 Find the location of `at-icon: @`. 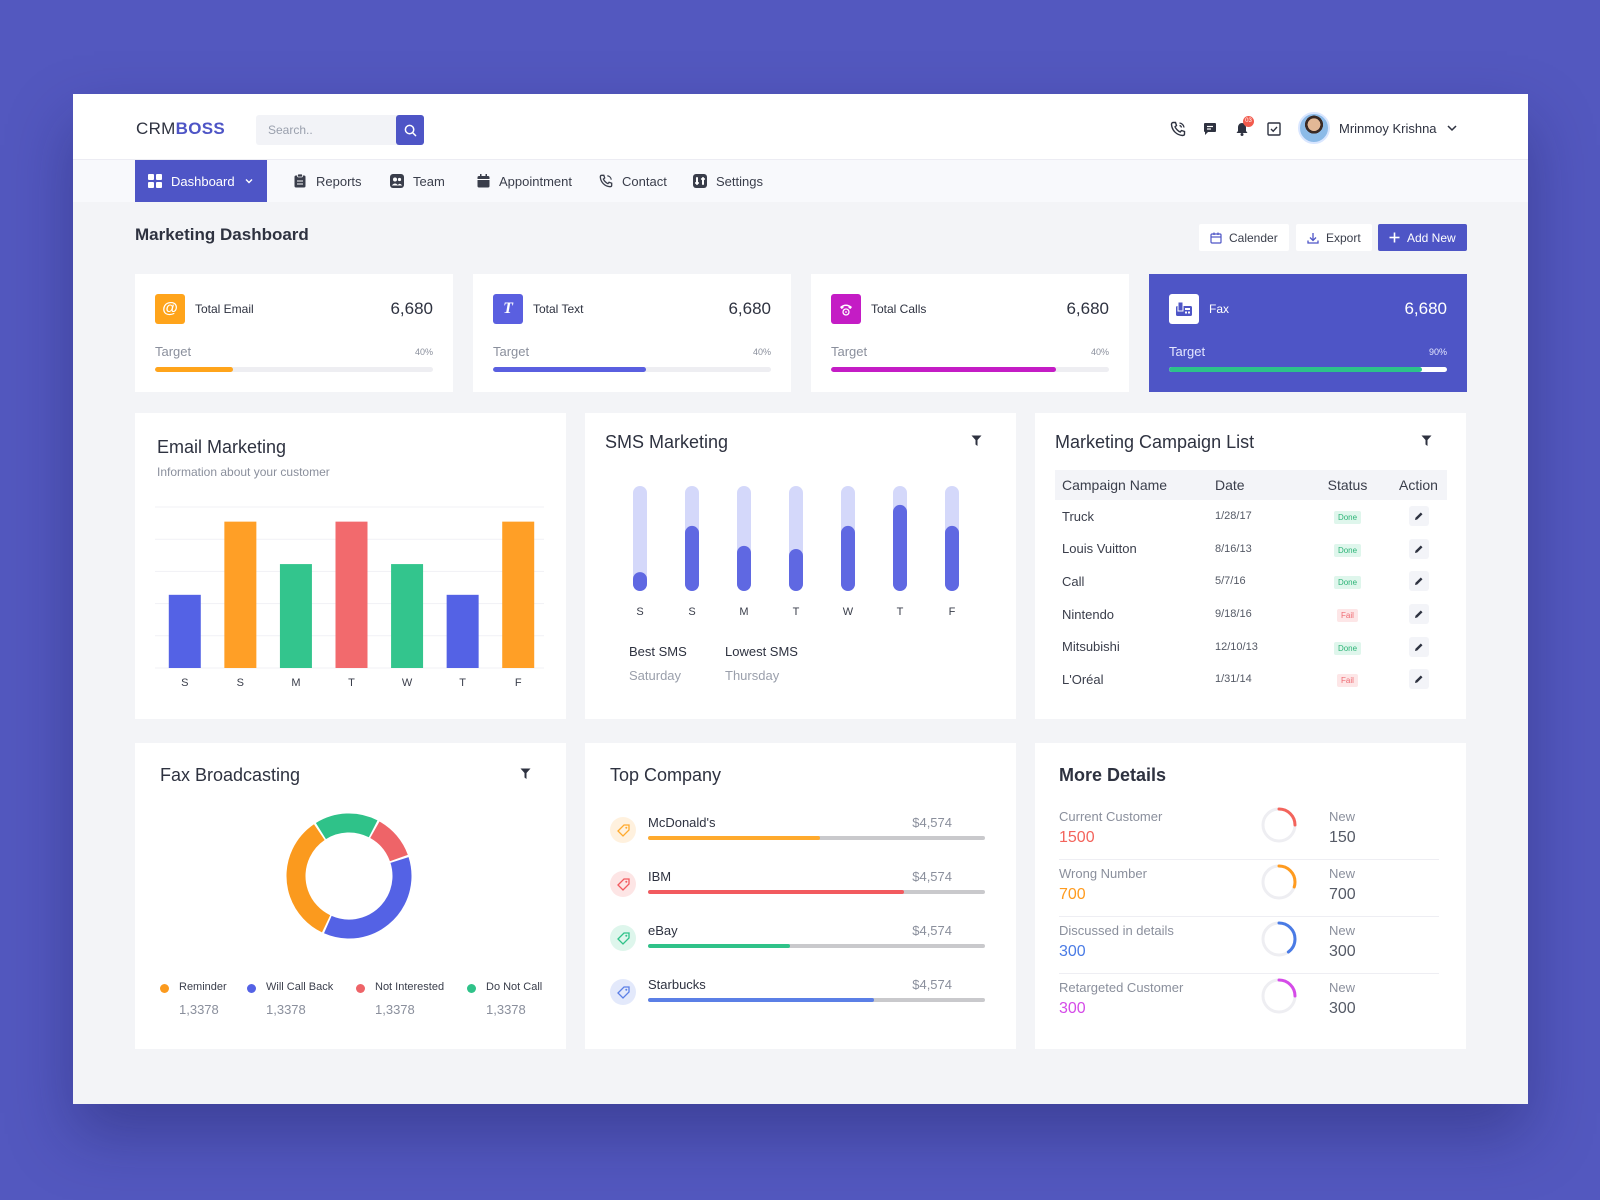

at-icon: @ is located at coordinates (170, 309).